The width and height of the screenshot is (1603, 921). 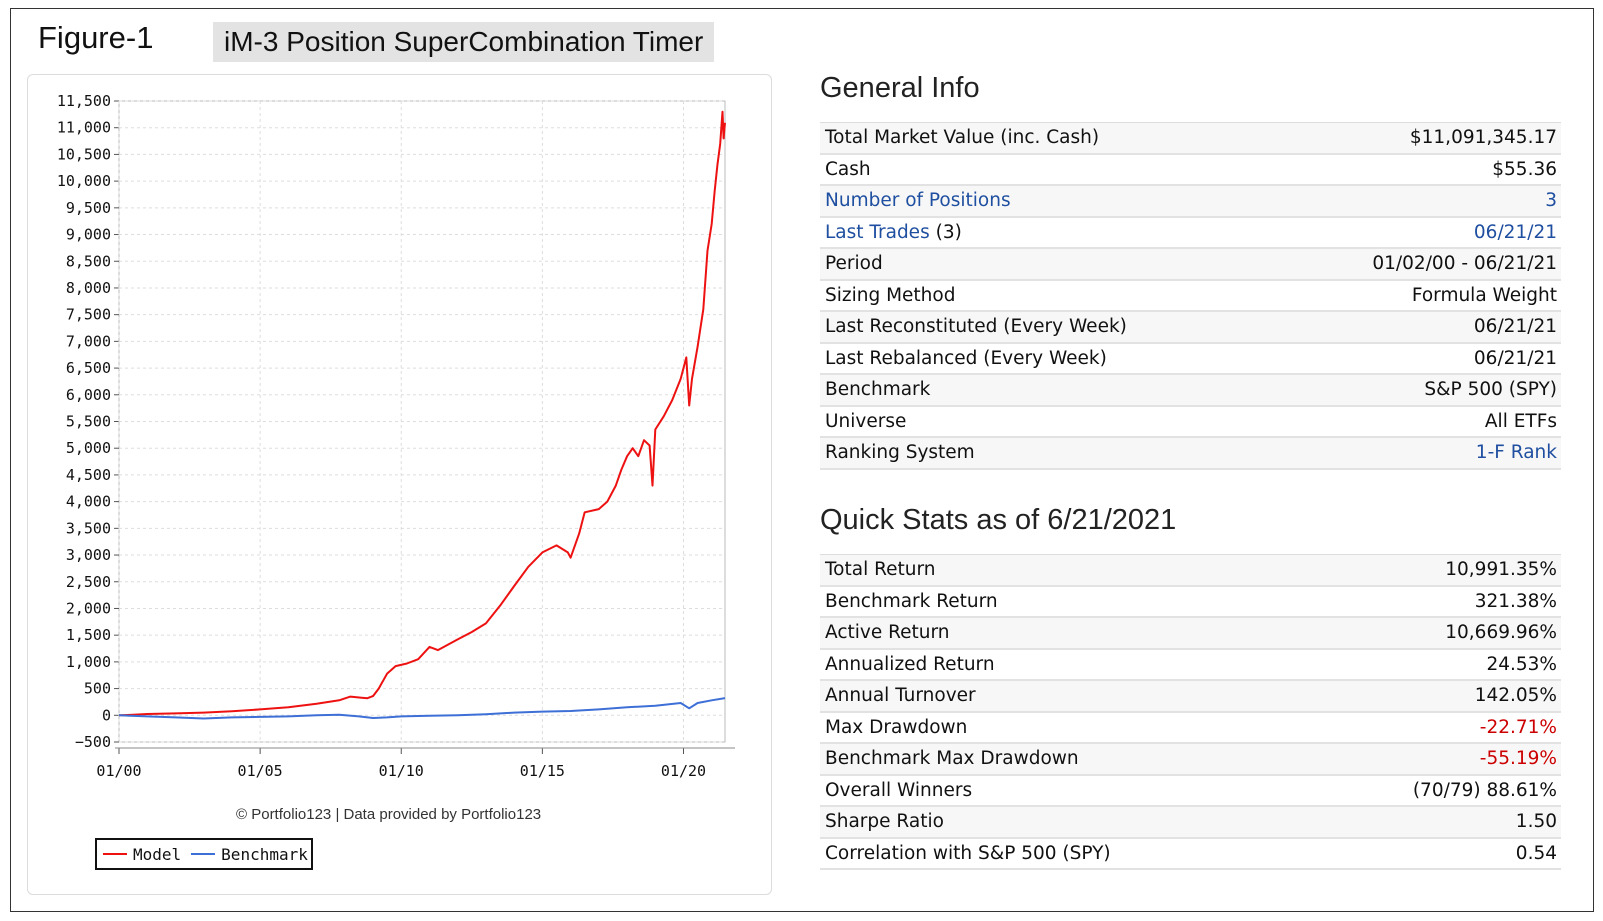 I want to click on y-tick-label: 6,500, so click(x=88, y=368).